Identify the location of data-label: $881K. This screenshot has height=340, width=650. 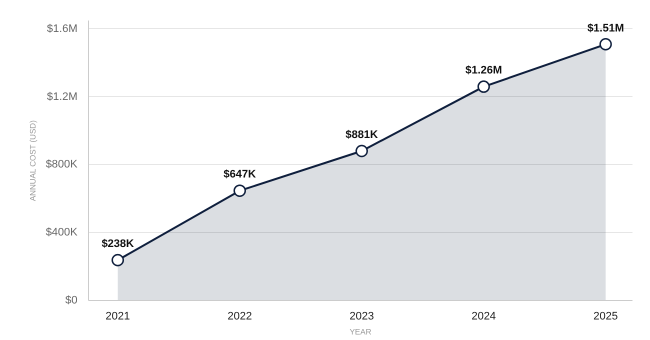
(362, 134).